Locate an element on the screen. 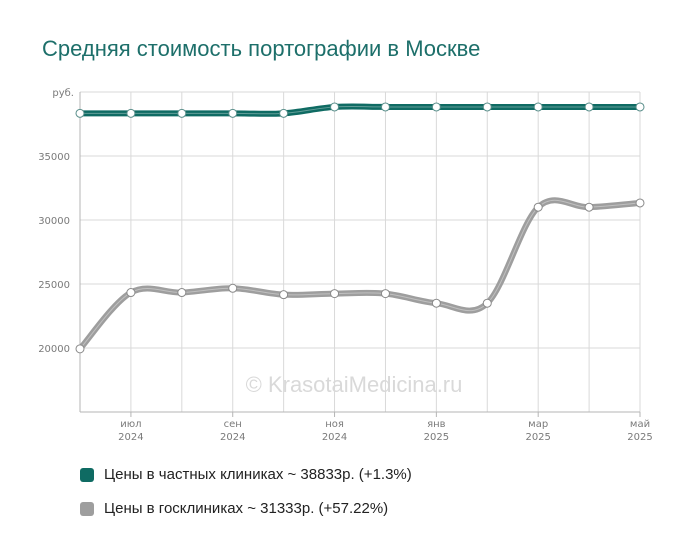 The height and width of the screenshot is (557, 700). legend-label-public: Цены в госклиниках ~ 31333р. (+57.22%) is located at coordinates (246, 508).